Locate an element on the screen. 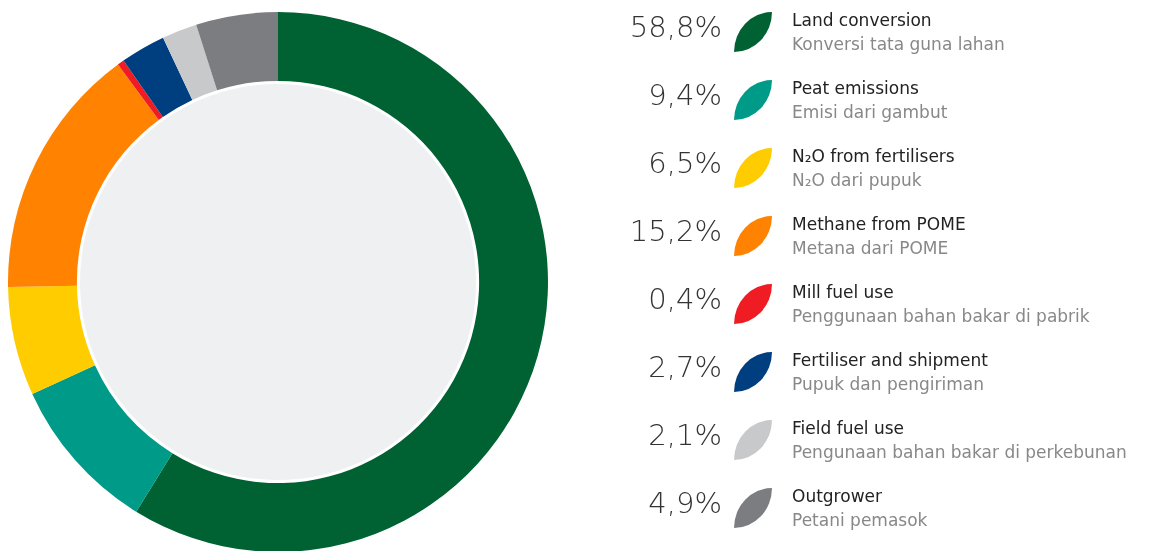 The image size is (1168, 551). data-label: 6,5% is located at coordinates (684, 163).